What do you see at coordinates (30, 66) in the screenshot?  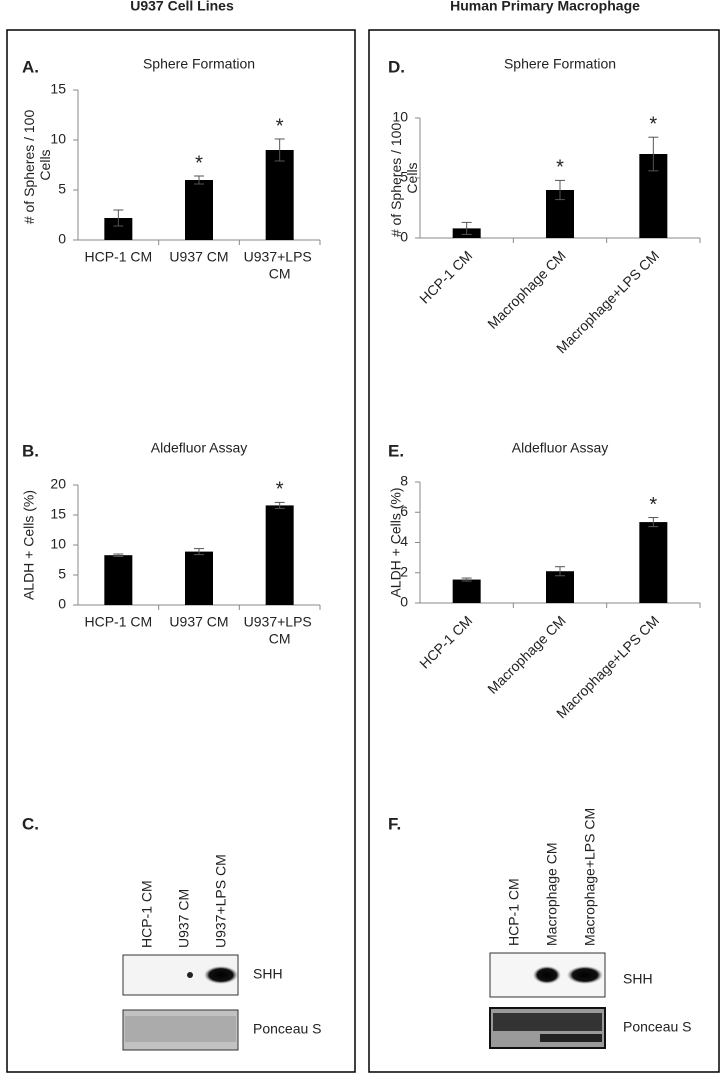 I see `panel-label: A.` at bounding box center [30, 66].